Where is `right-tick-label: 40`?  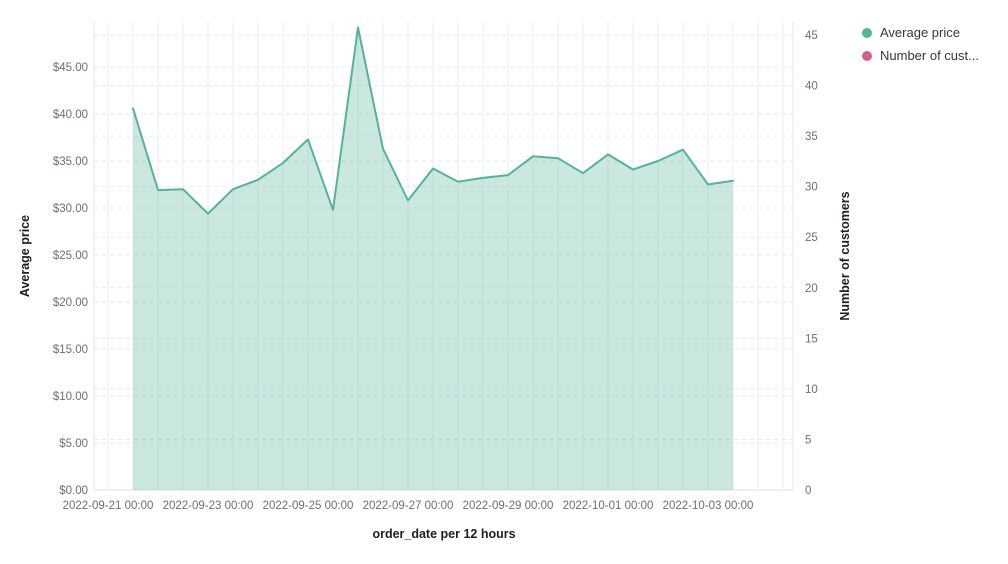
right-tick-label: 40 is located at coordinates (811, 87).